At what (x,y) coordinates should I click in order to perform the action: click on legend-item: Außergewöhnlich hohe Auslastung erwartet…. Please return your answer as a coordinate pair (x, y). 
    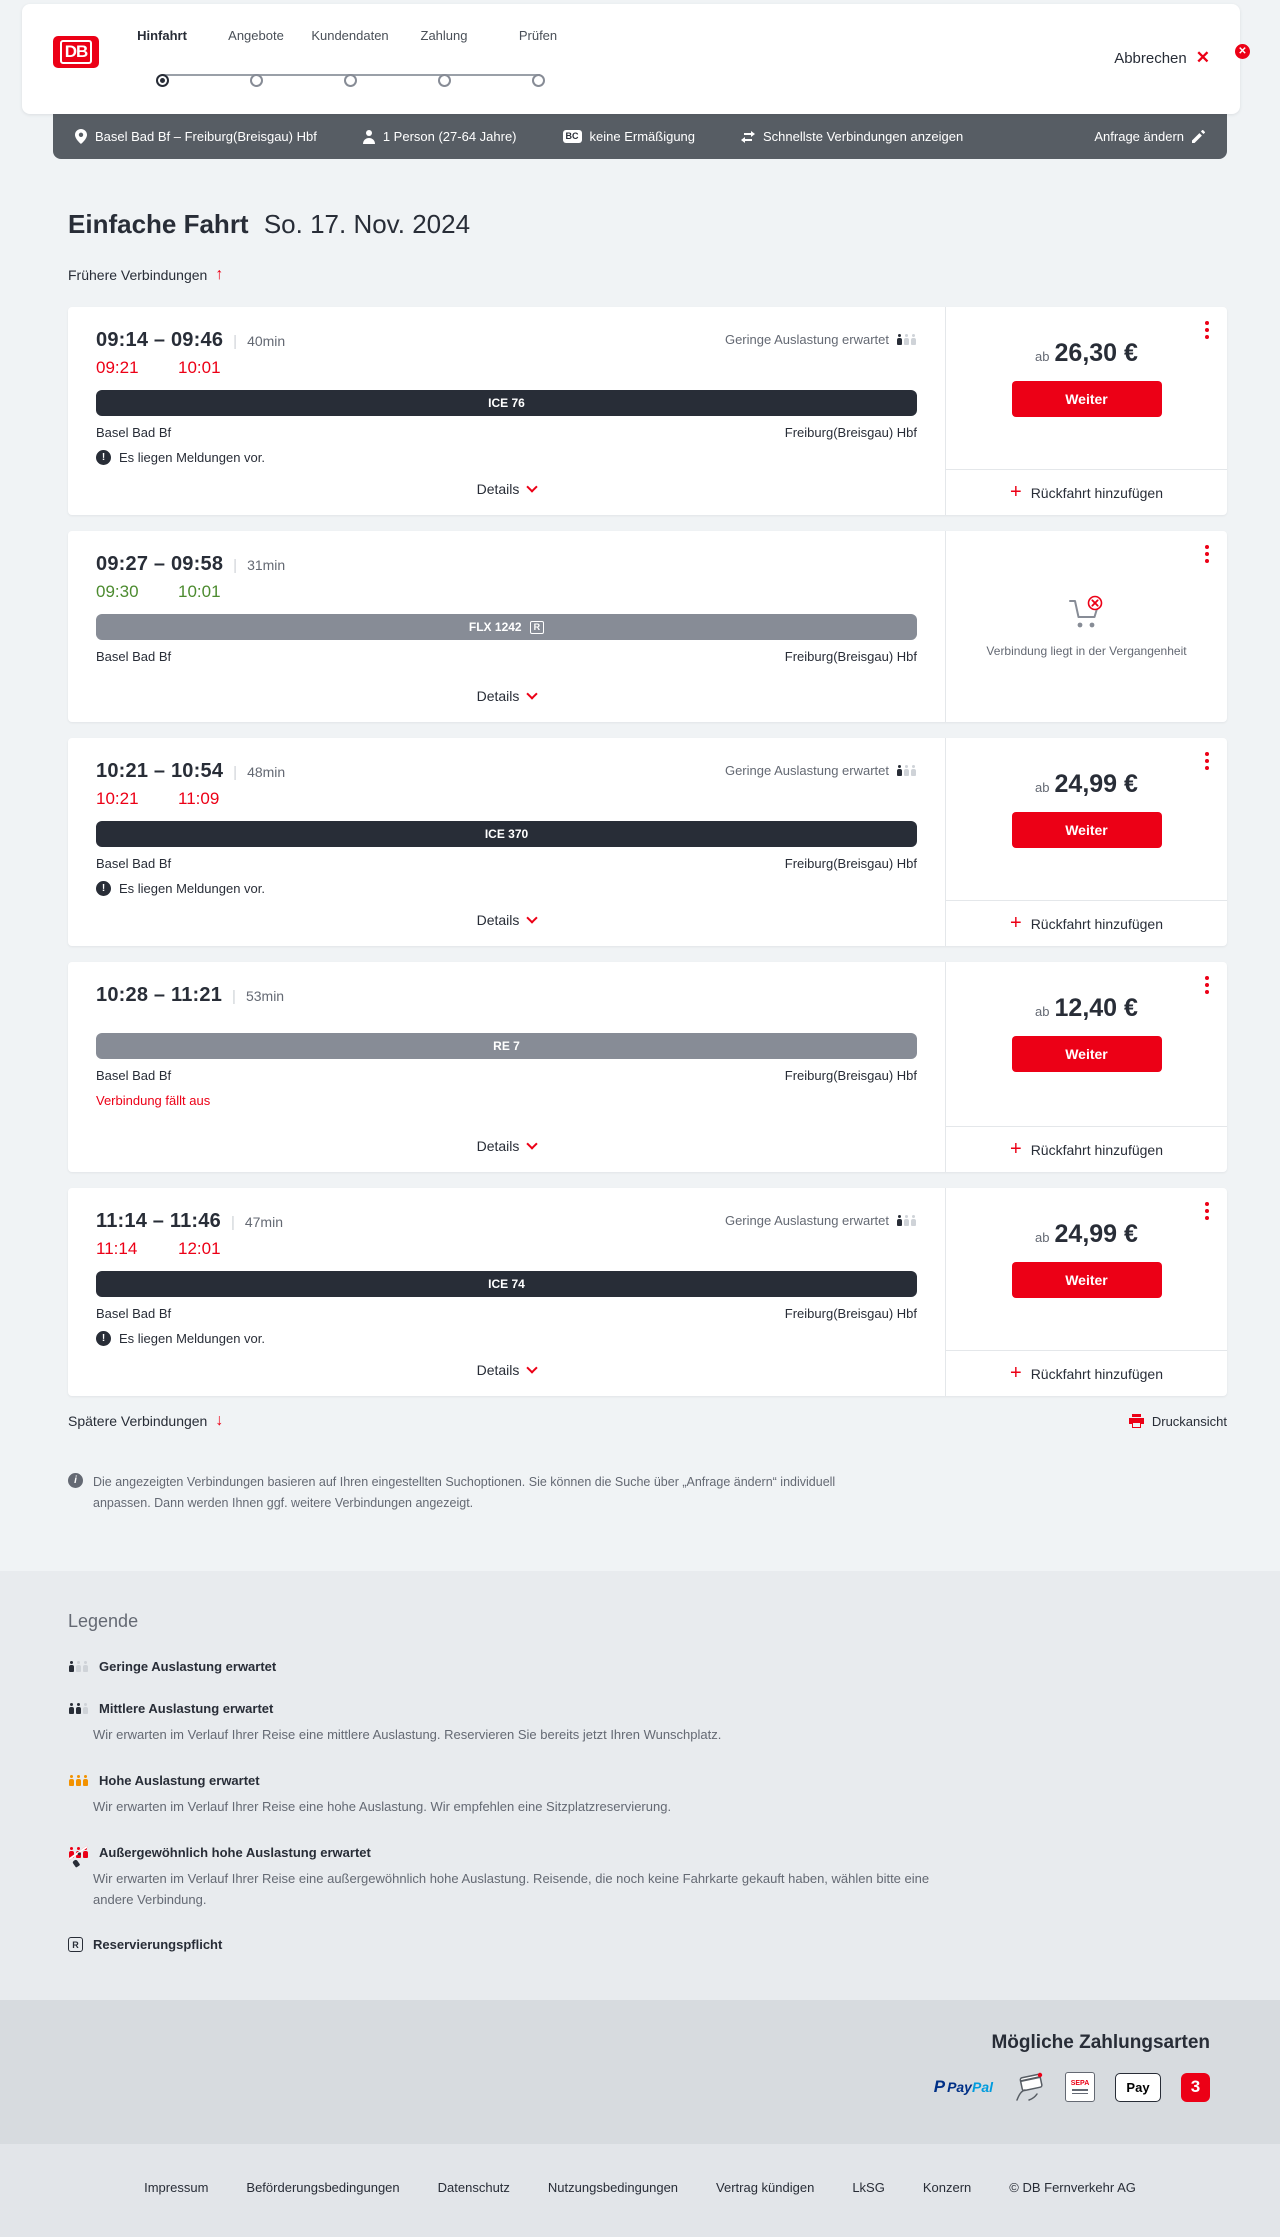
    Looking at the image, I should click on (647, 1878).